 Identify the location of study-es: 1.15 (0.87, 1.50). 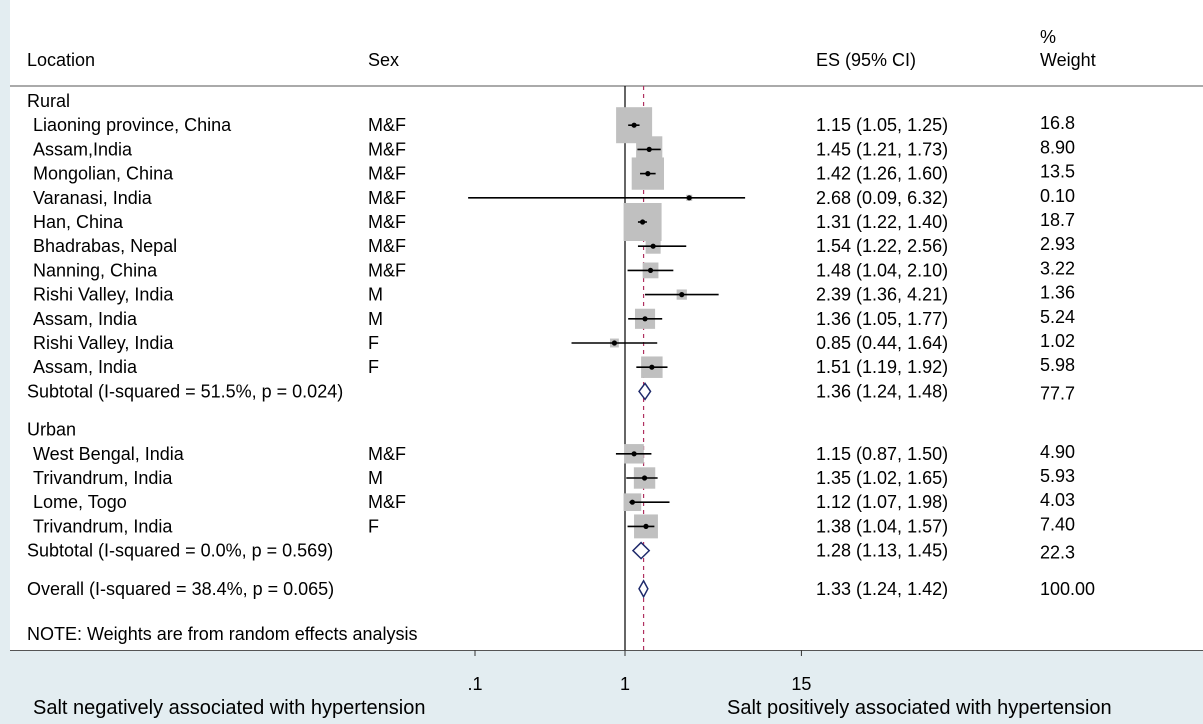
(882, 454).